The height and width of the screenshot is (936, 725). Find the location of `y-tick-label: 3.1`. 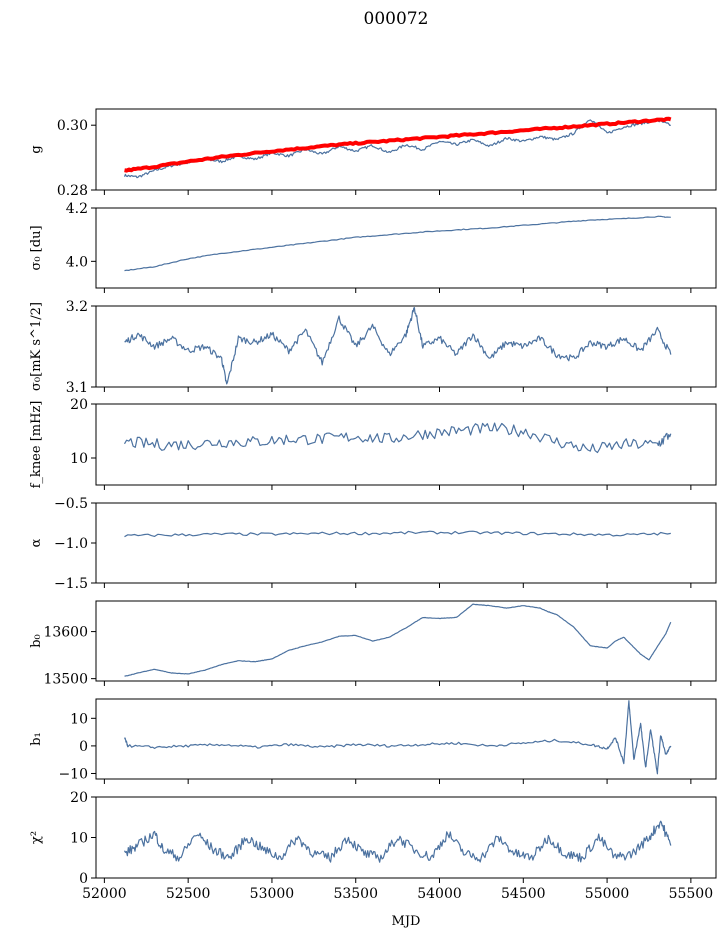

y-tick-label: 3.1 is located at coordinates (77, 388).